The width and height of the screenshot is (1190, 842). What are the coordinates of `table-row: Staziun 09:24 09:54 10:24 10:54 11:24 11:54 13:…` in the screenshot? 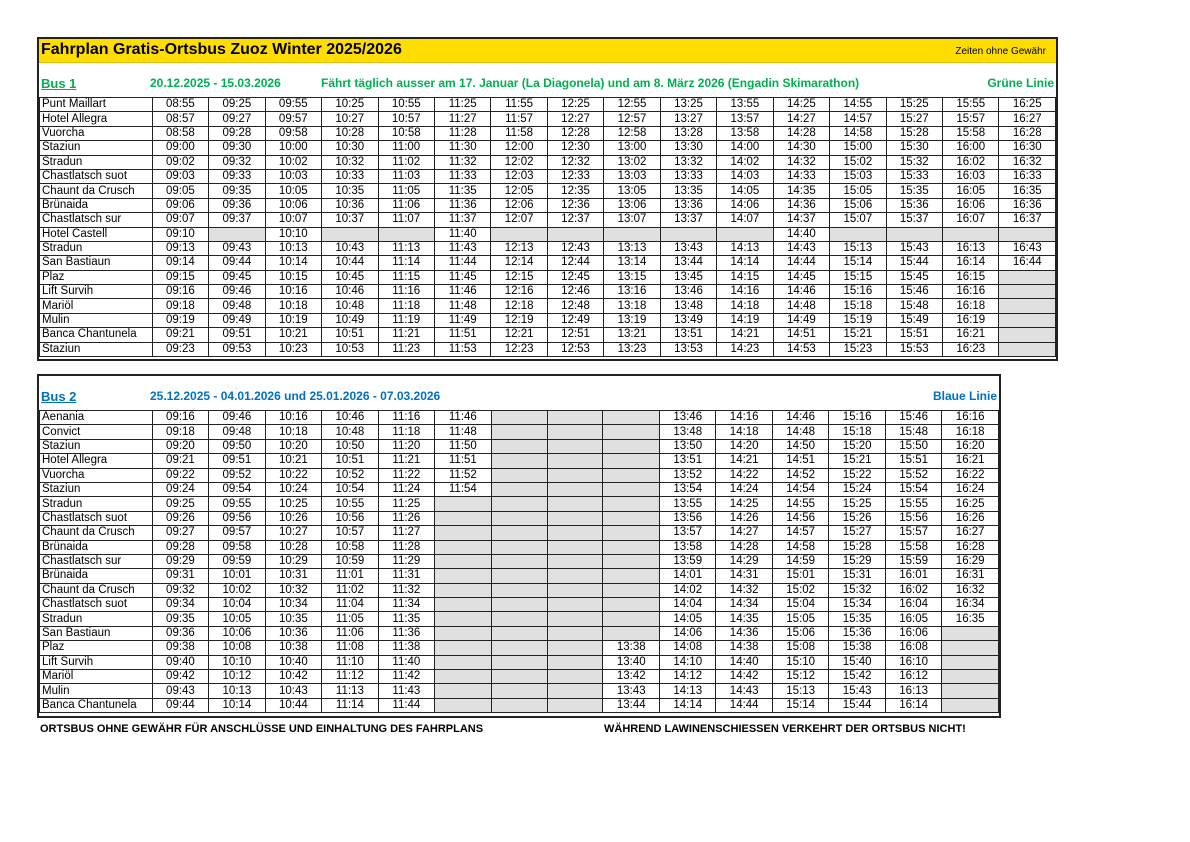 It's located at (519, 489).